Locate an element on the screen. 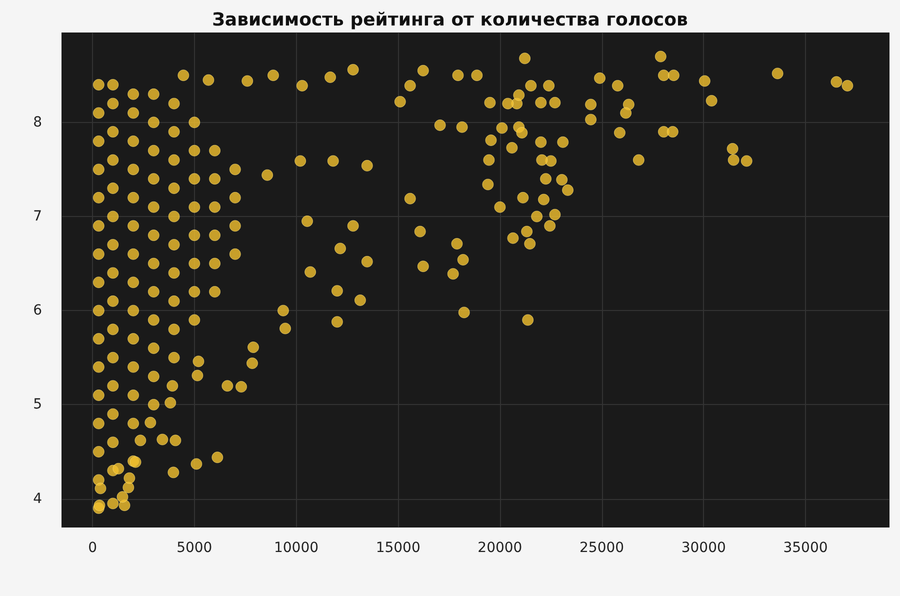 This screenshot has width=900, height=596. y-tick-label: 5 is located at coordinates (37, 404).